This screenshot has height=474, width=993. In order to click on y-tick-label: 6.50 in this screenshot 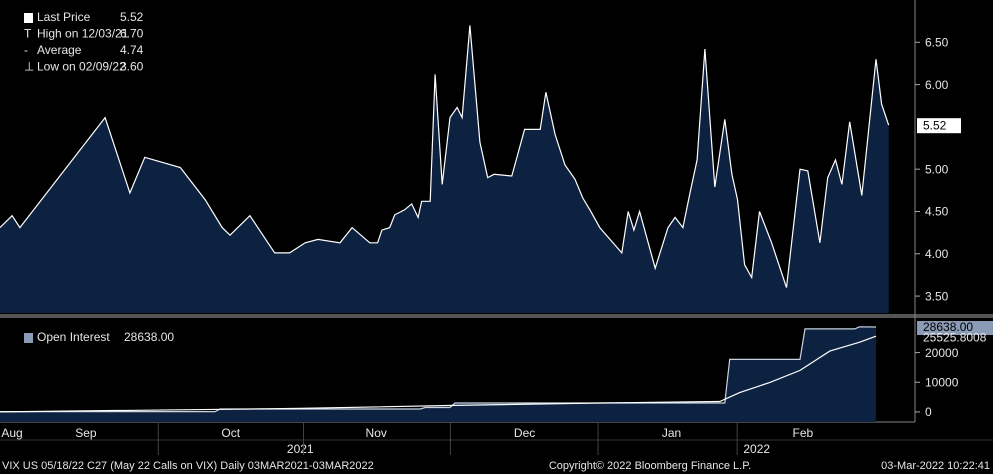, I will do `click(937, 42)`.